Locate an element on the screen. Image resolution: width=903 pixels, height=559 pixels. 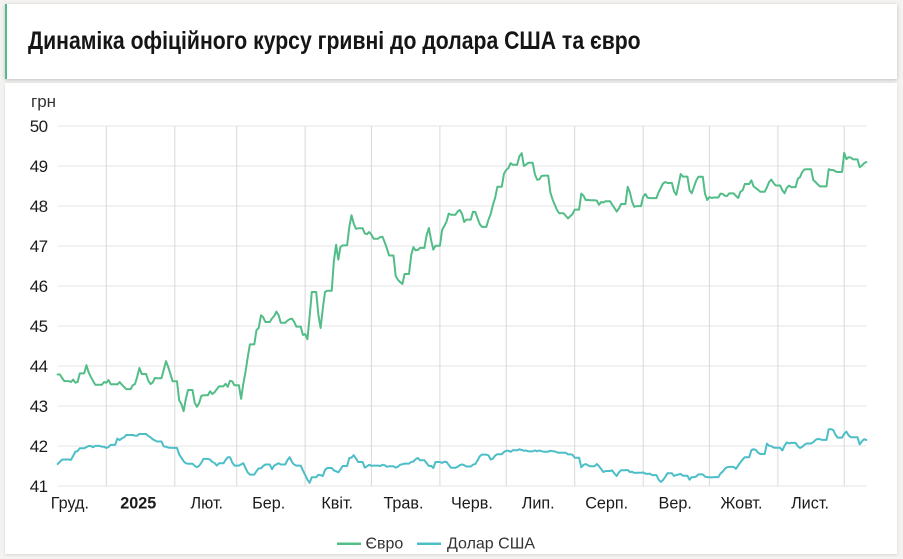
svg-text: Жовт. is located at coordinates (741, 504).